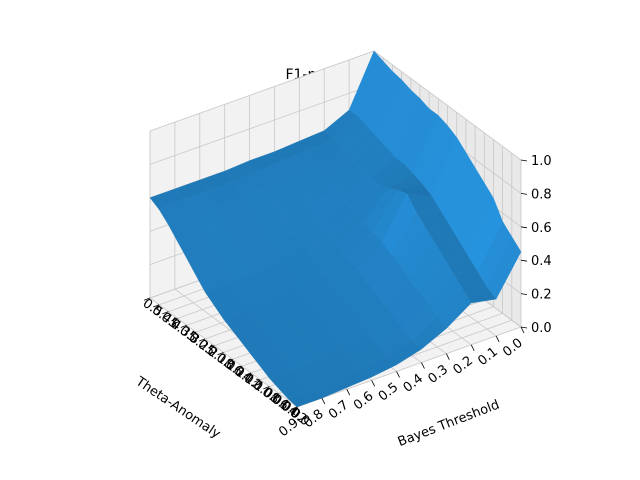  I want to click on y-tick-label: 0.8, so click(314, 419).